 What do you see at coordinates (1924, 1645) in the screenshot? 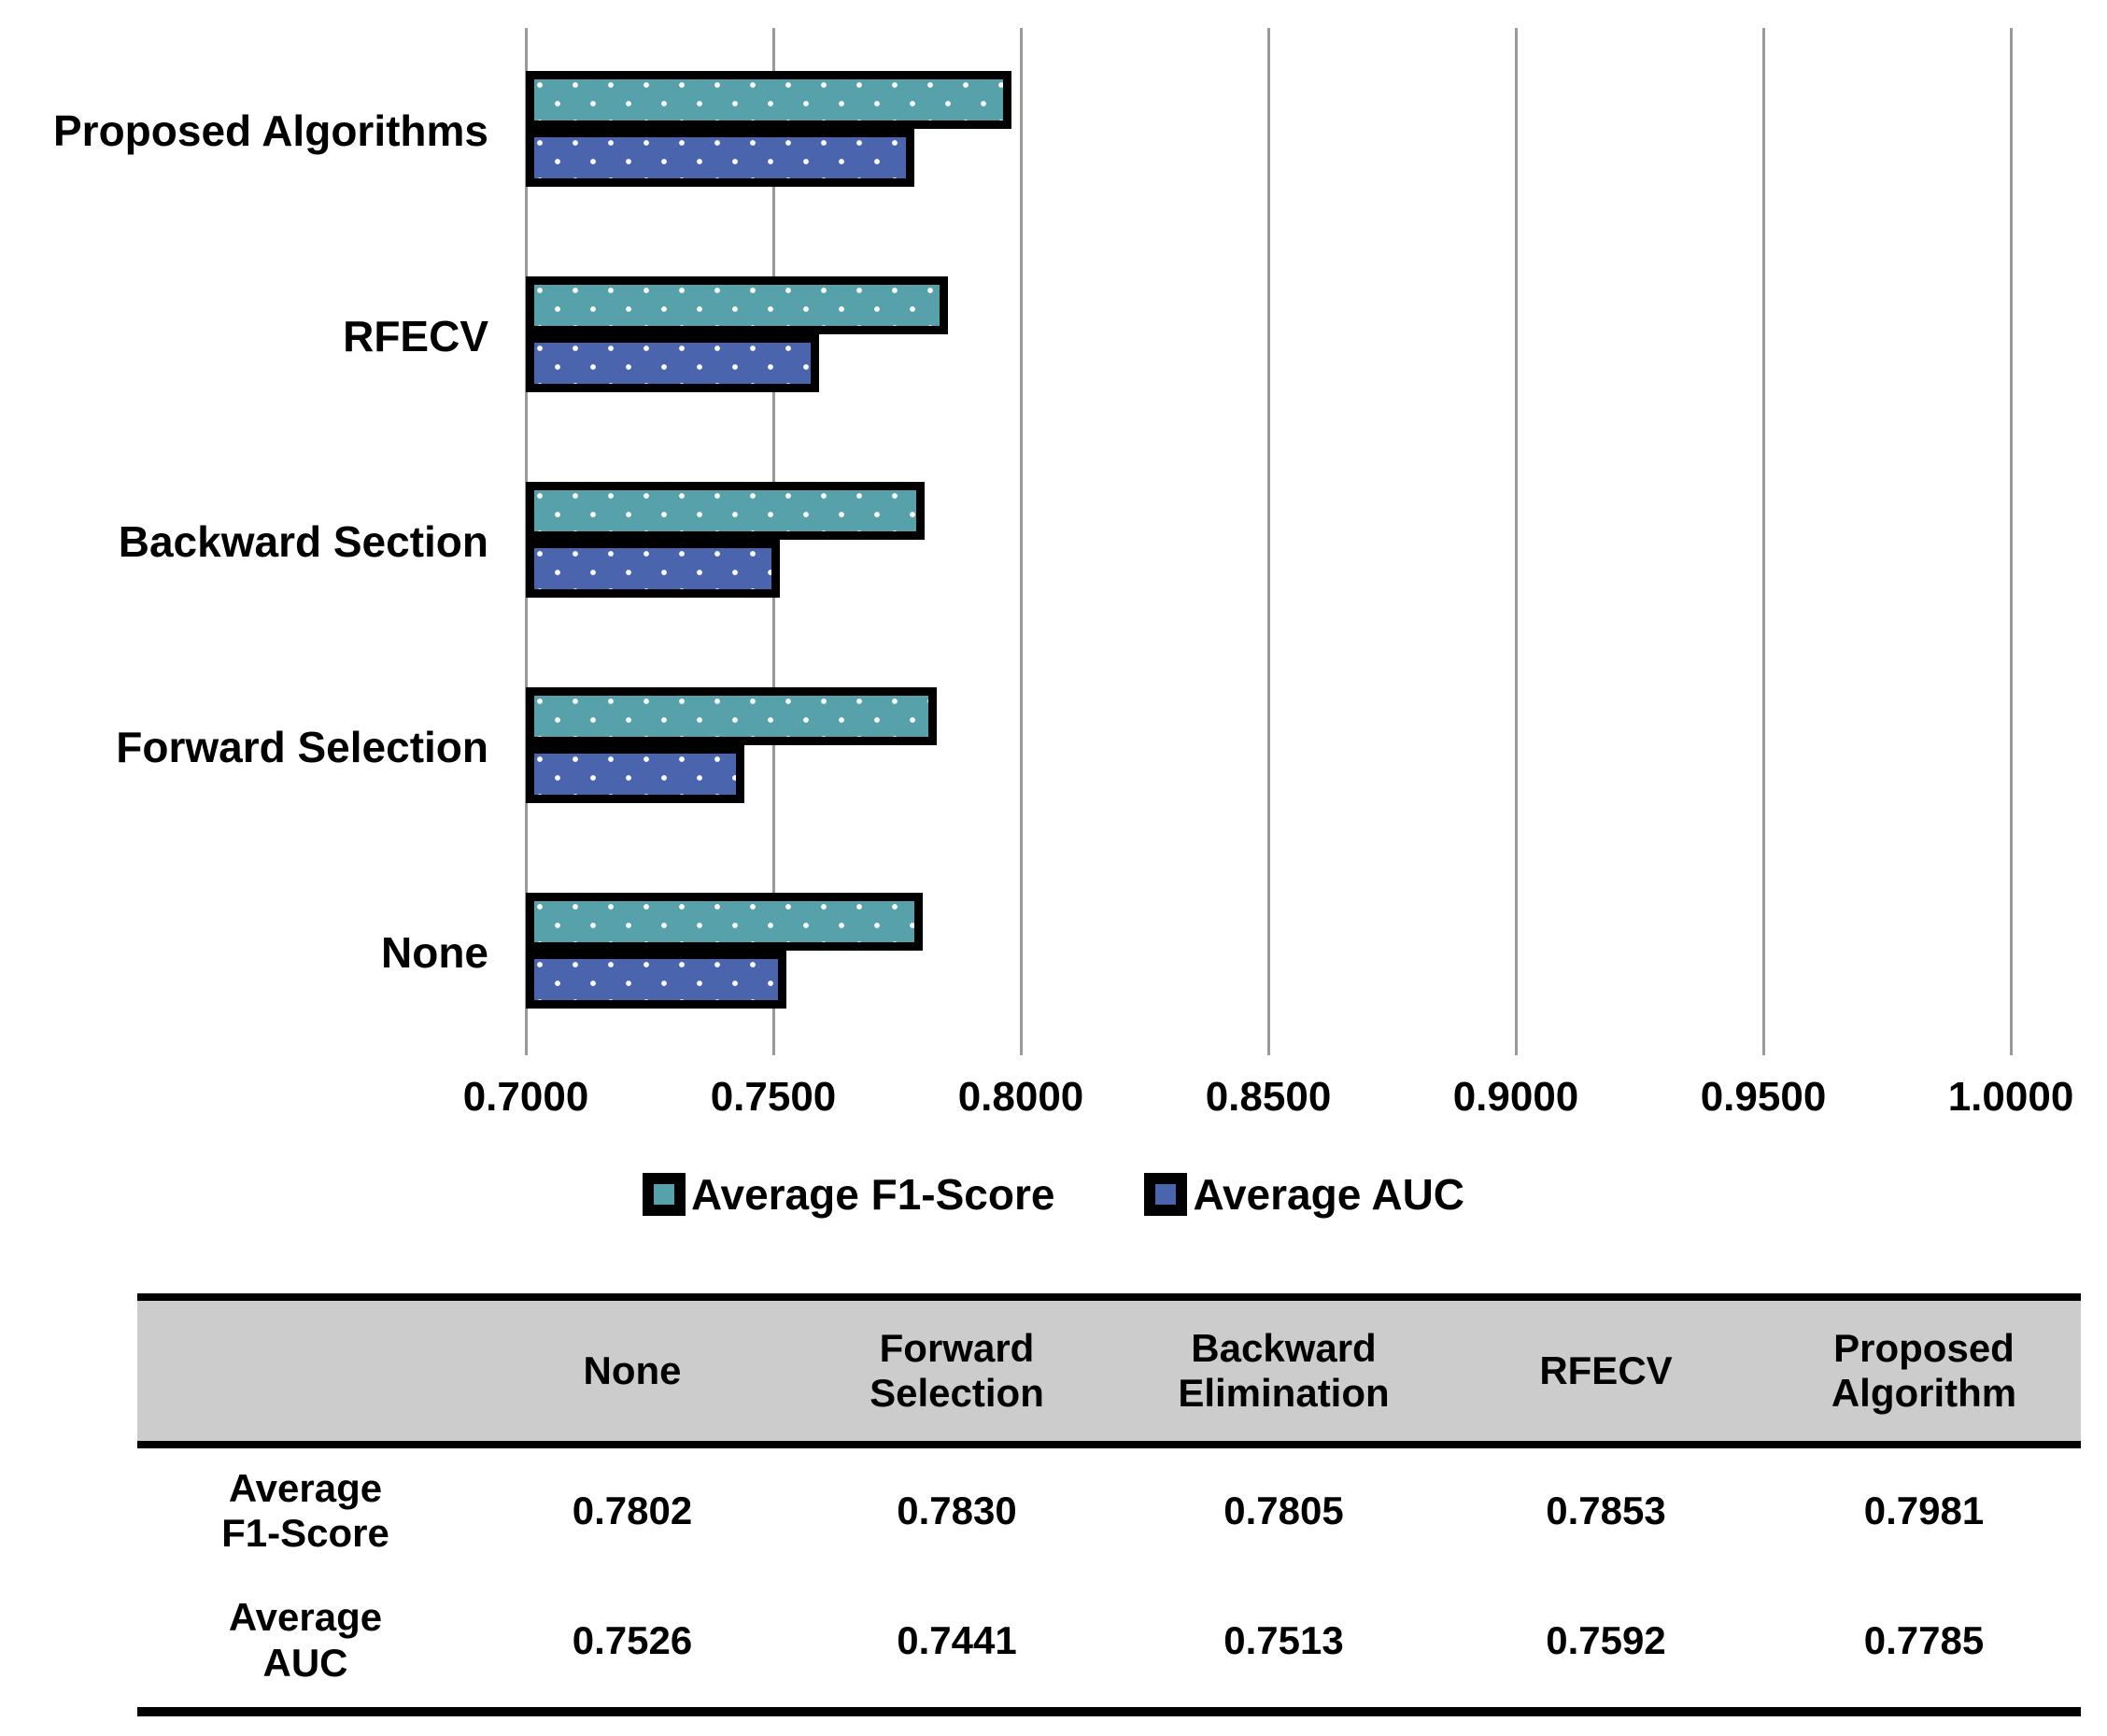
I see `value-cell: 0.7785` at bounding box center [1924, 1645].